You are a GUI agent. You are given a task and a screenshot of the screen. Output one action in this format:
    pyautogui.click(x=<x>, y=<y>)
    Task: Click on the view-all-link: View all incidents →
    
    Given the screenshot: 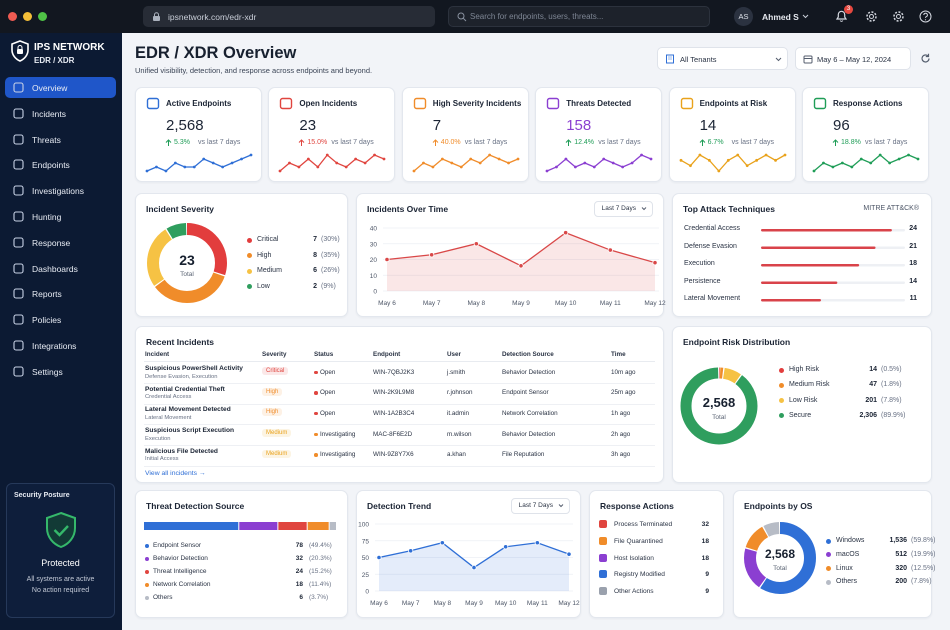 What is the action you would take?
    pyautogui.click(x=175, y=473)
    